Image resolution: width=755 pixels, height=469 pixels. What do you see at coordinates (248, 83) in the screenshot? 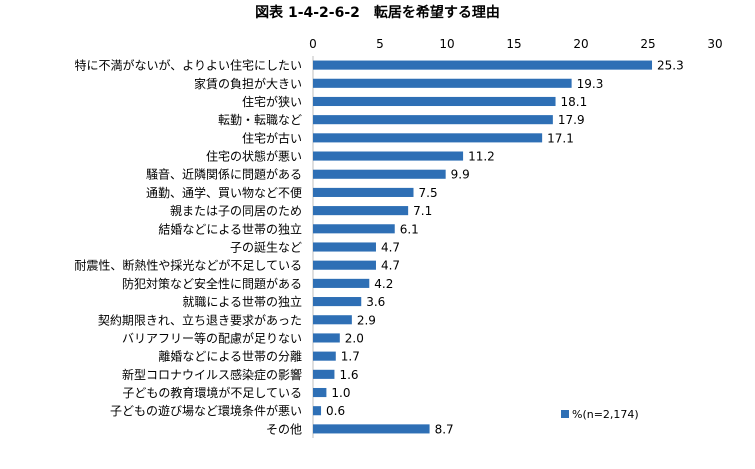
I see `category-label: 家賃の負担が大きい` at bounding box center [248, 83].